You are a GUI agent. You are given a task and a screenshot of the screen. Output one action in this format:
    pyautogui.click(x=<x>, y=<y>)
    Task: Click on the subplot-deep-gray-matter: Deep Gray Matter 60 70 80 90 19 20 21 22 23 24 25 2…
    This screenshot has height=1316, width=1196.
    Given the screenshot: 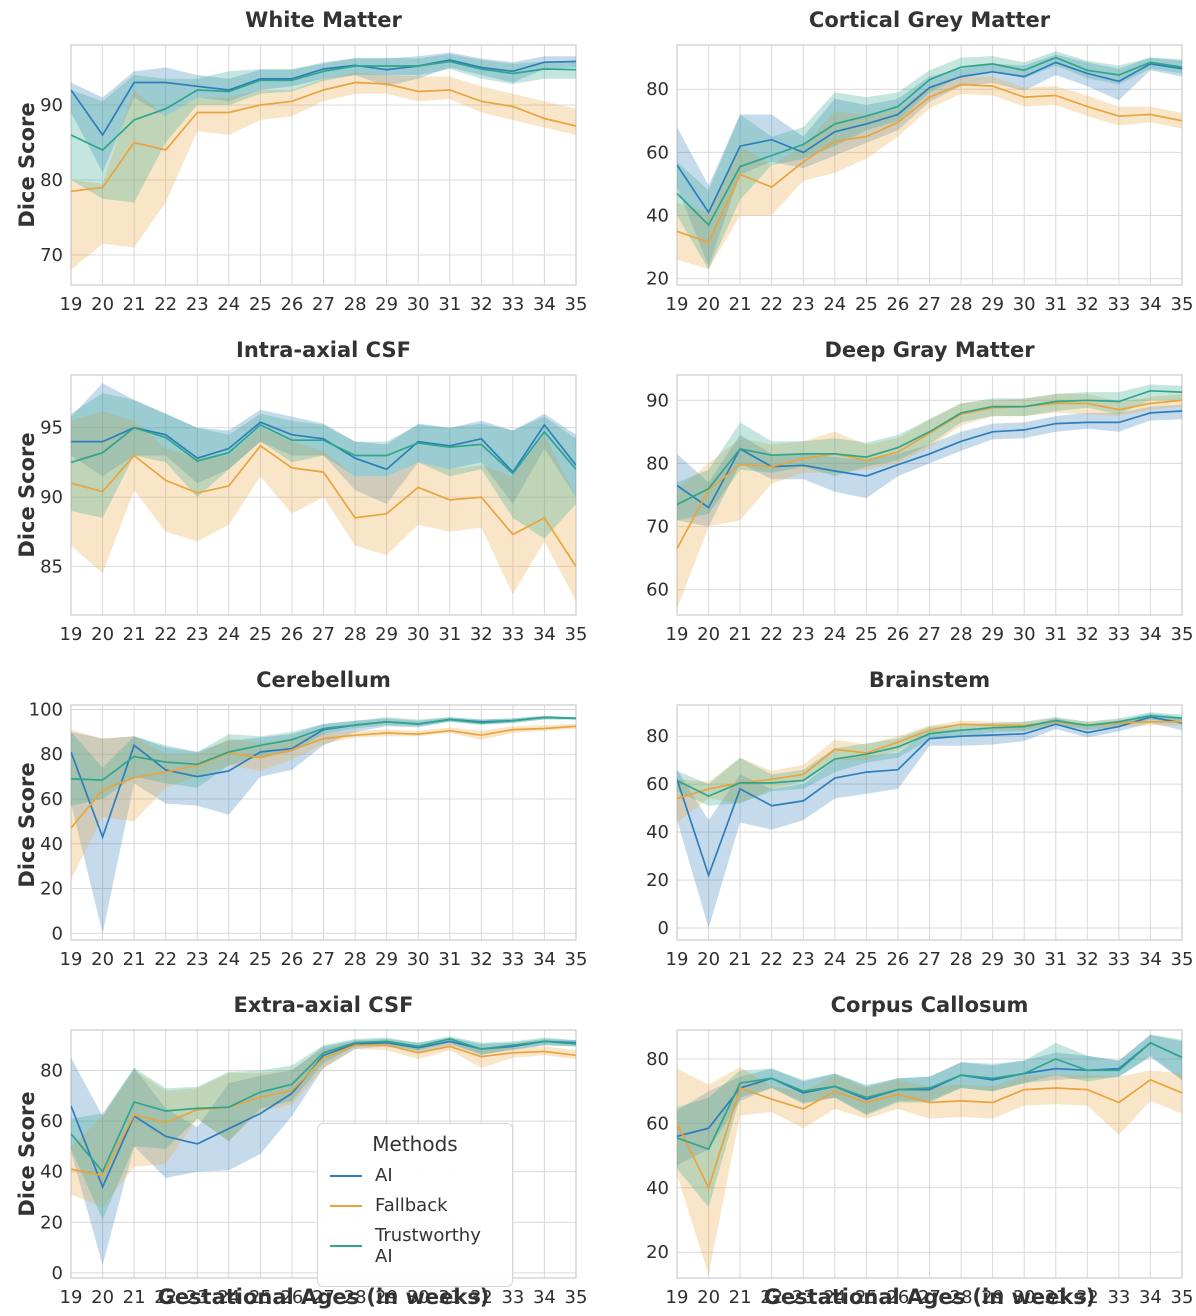 What is the action you would take?
    pyautogui.click(x=897, y=495)
    